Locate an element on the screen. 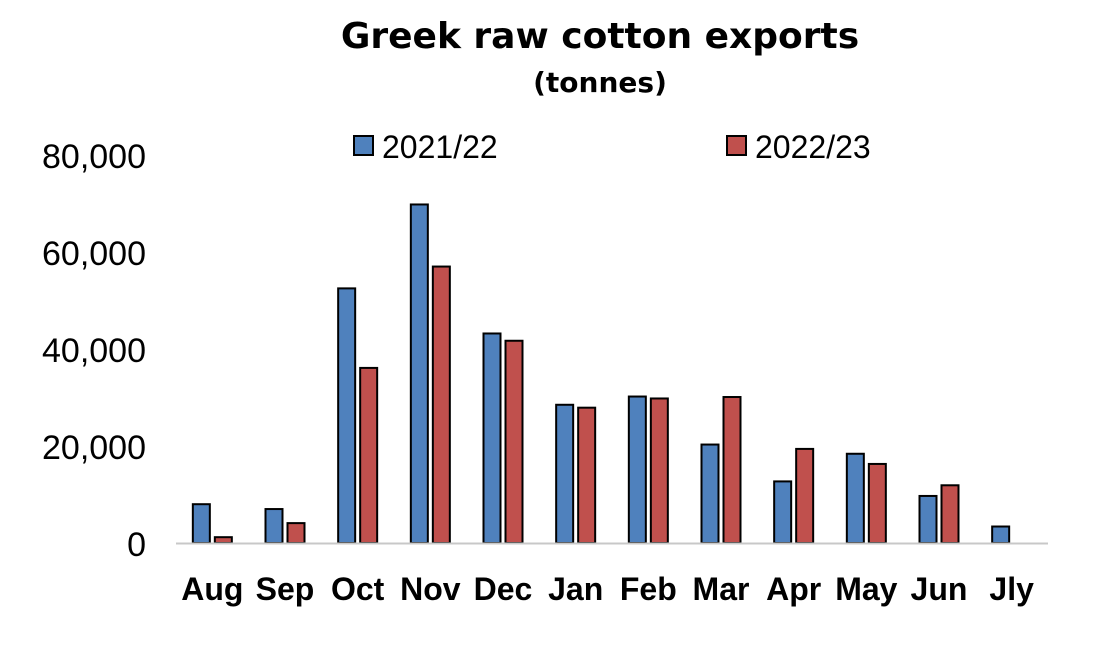 The image size is (1105, 650). x-tick-label-jly: Jly is located at coordinates (1011, 589).